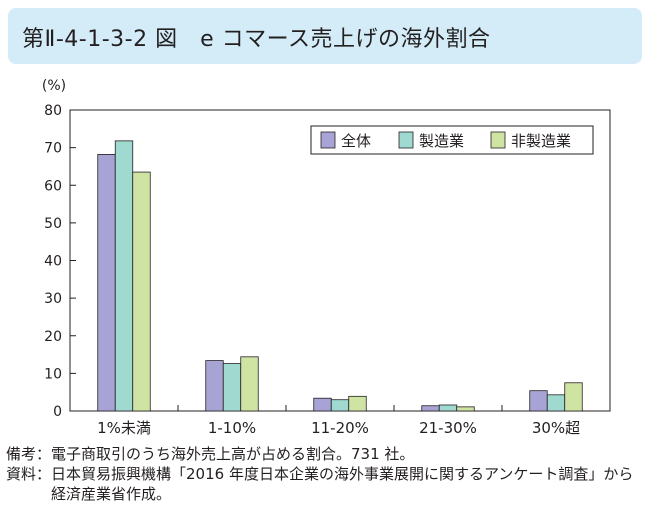  Describe the element at coordinates (448, 428) in the screenshot. I see `x-tick-label: 21-30%` at that location.